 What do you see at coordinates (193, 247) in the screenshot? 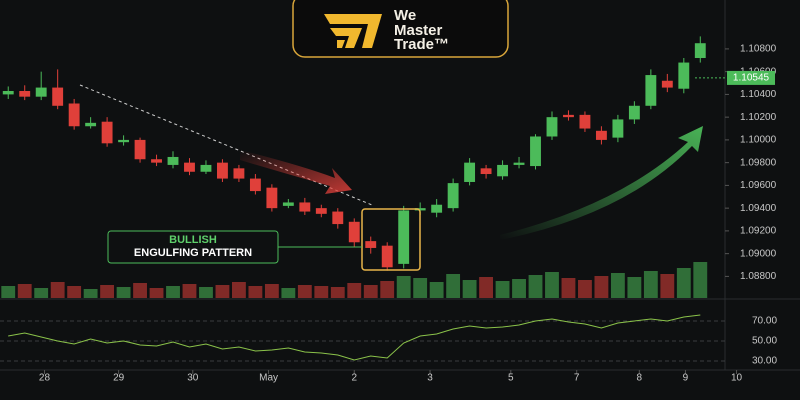
I see `annotation-box` at bounding box center [193, 247].